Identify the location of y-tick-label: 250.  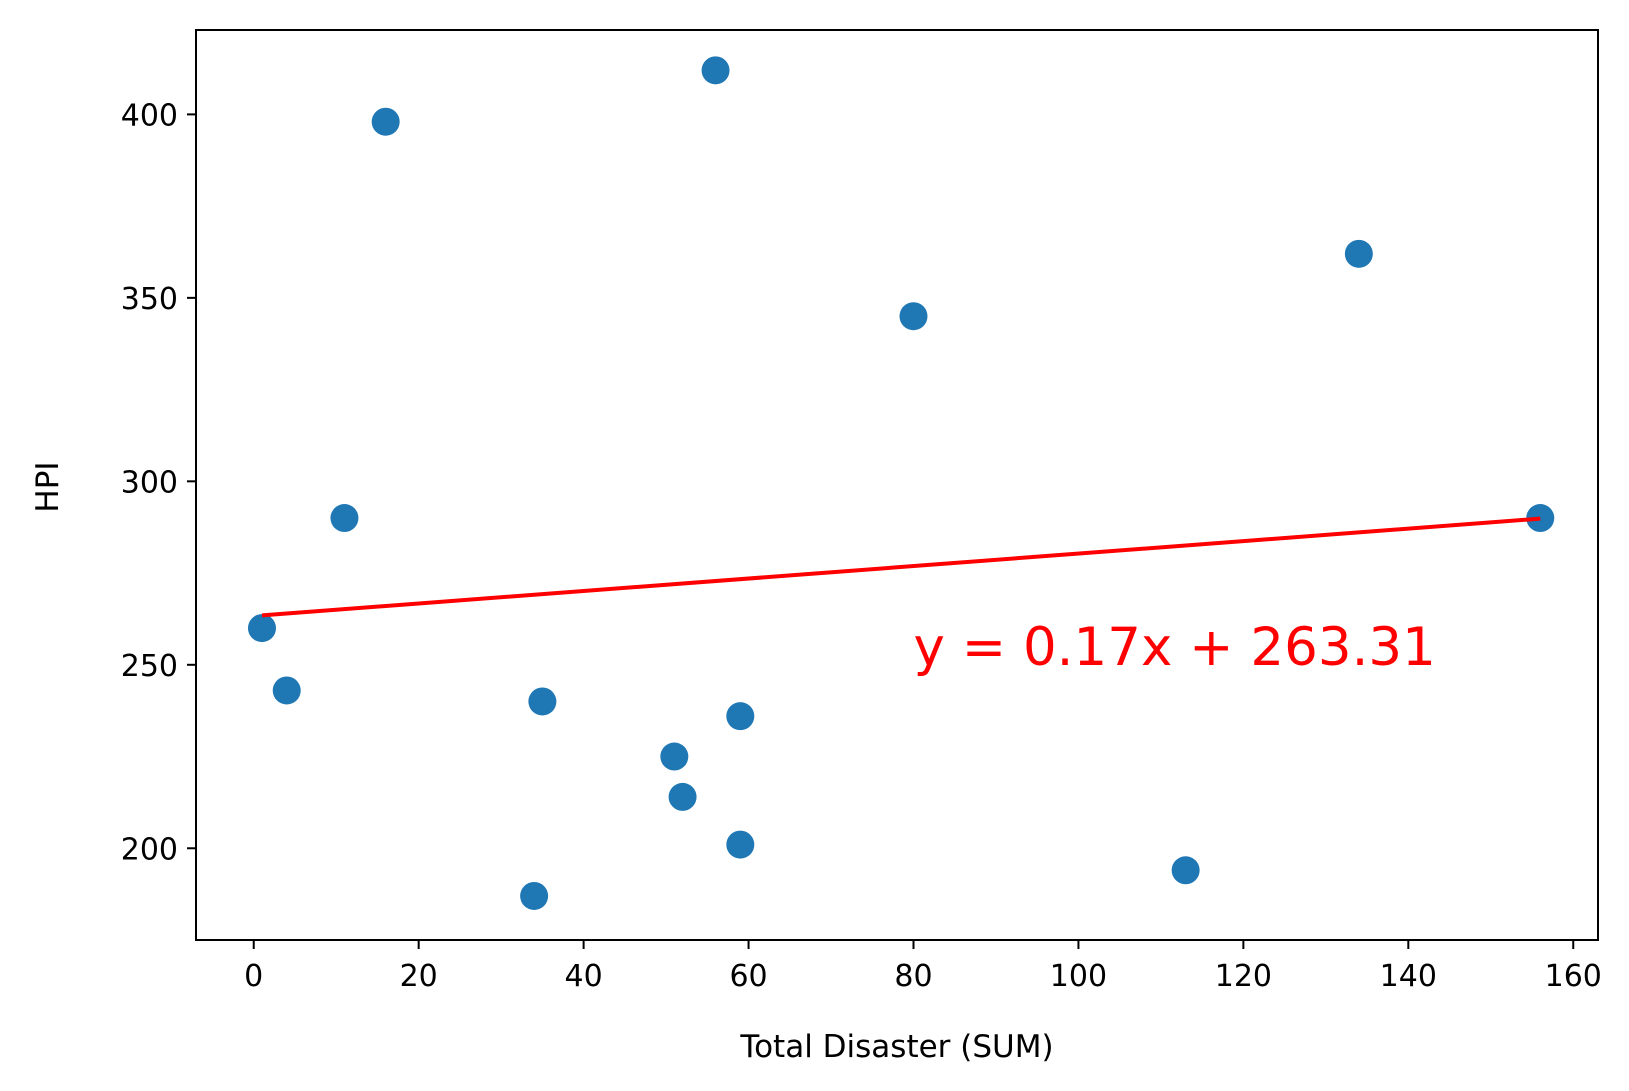
(149, 666).